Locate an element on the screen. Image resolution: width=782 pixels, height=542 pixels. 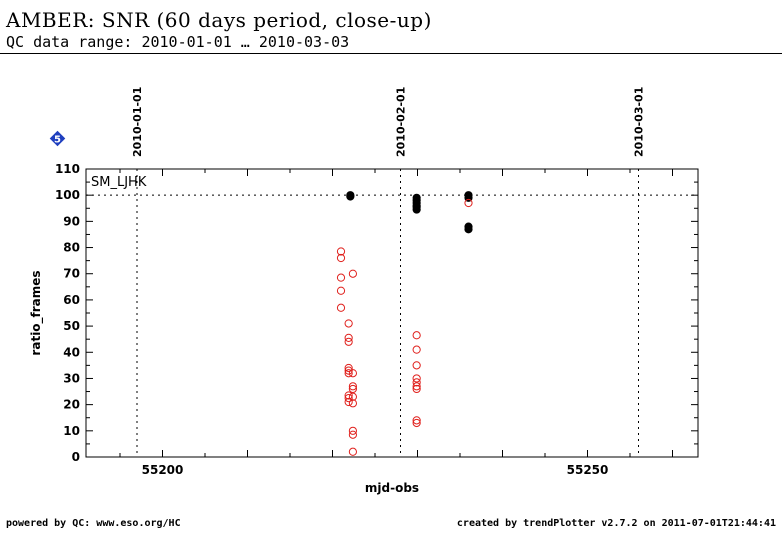
page-title: AMBER: SNR (60 days period, close-up) is located at coordinates (219, 20).